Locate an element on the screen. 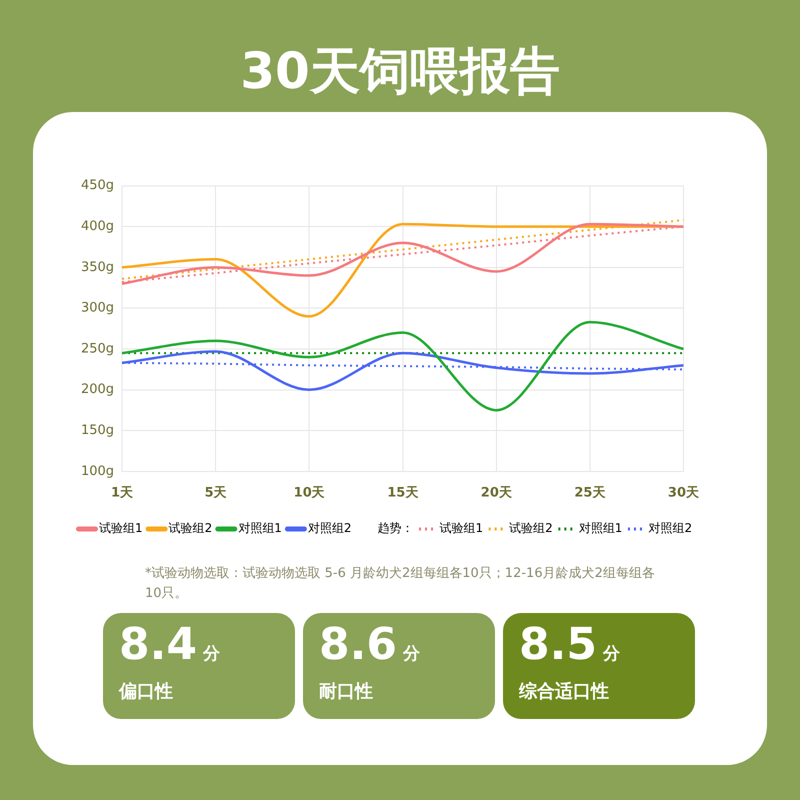 The image size is (800, 800). legend-title: 趋势： is located at coordinates (396, 528).